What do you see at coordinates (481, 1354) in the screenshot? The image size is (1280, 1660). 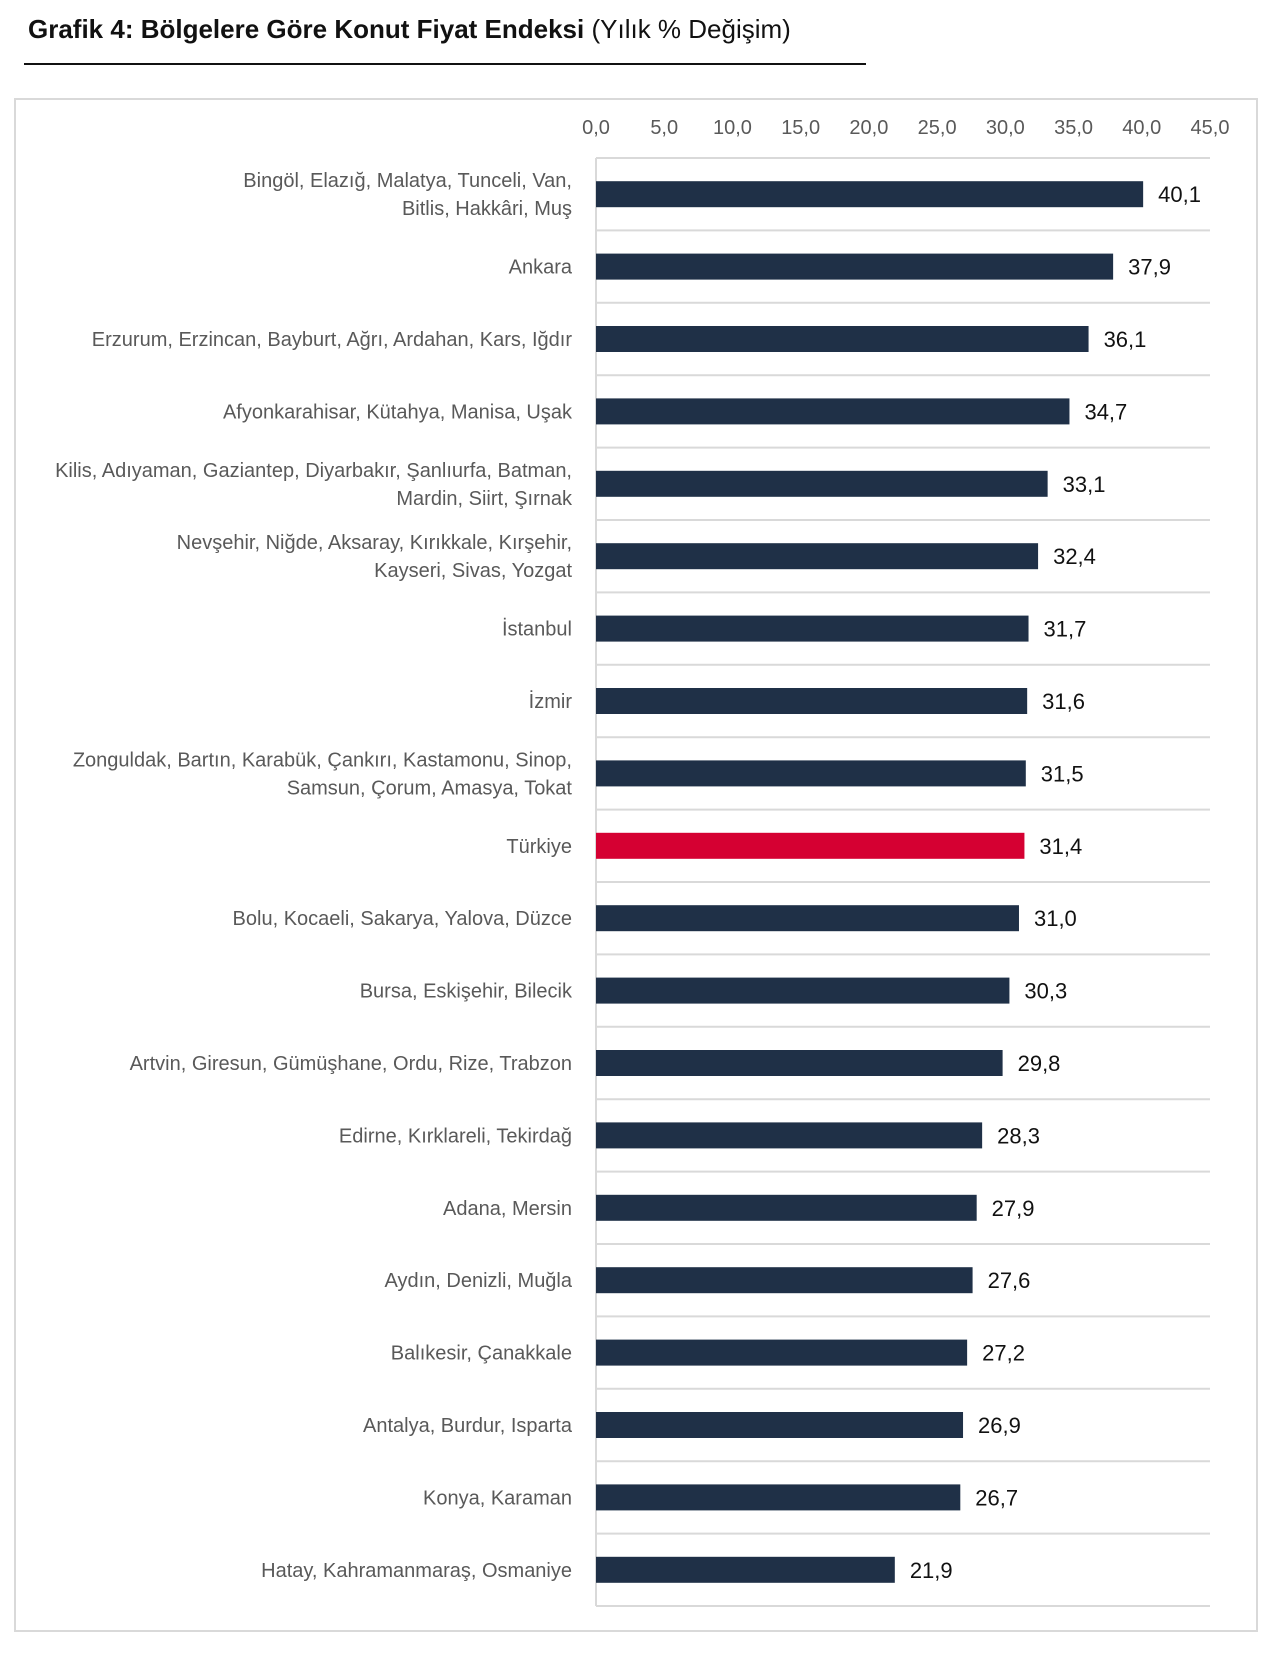 I see `category-label: Balıkesir, Çanakkale` at bounding box center [481, 1354].